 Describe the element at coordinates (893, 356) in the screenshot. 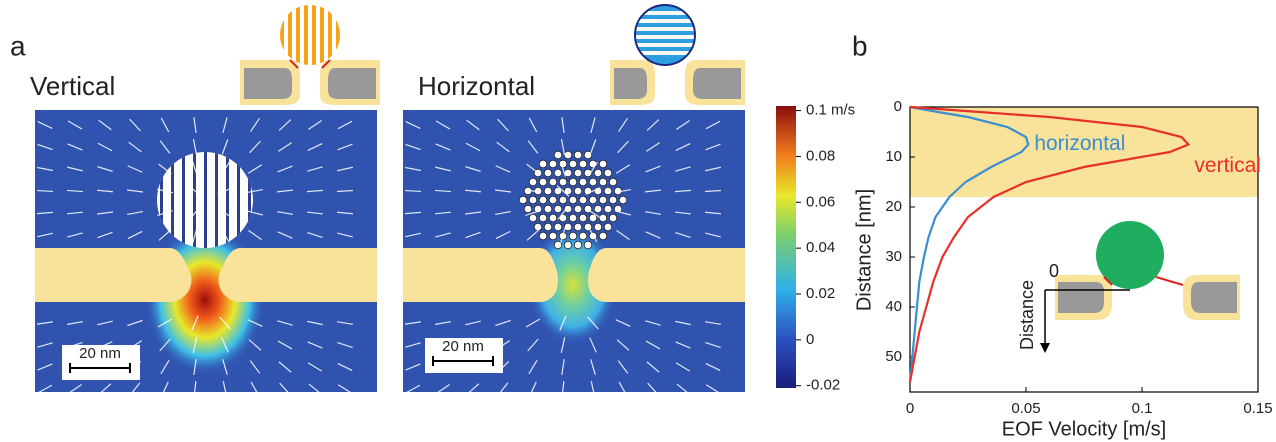

I see `y-tick-label: 50` at that location.